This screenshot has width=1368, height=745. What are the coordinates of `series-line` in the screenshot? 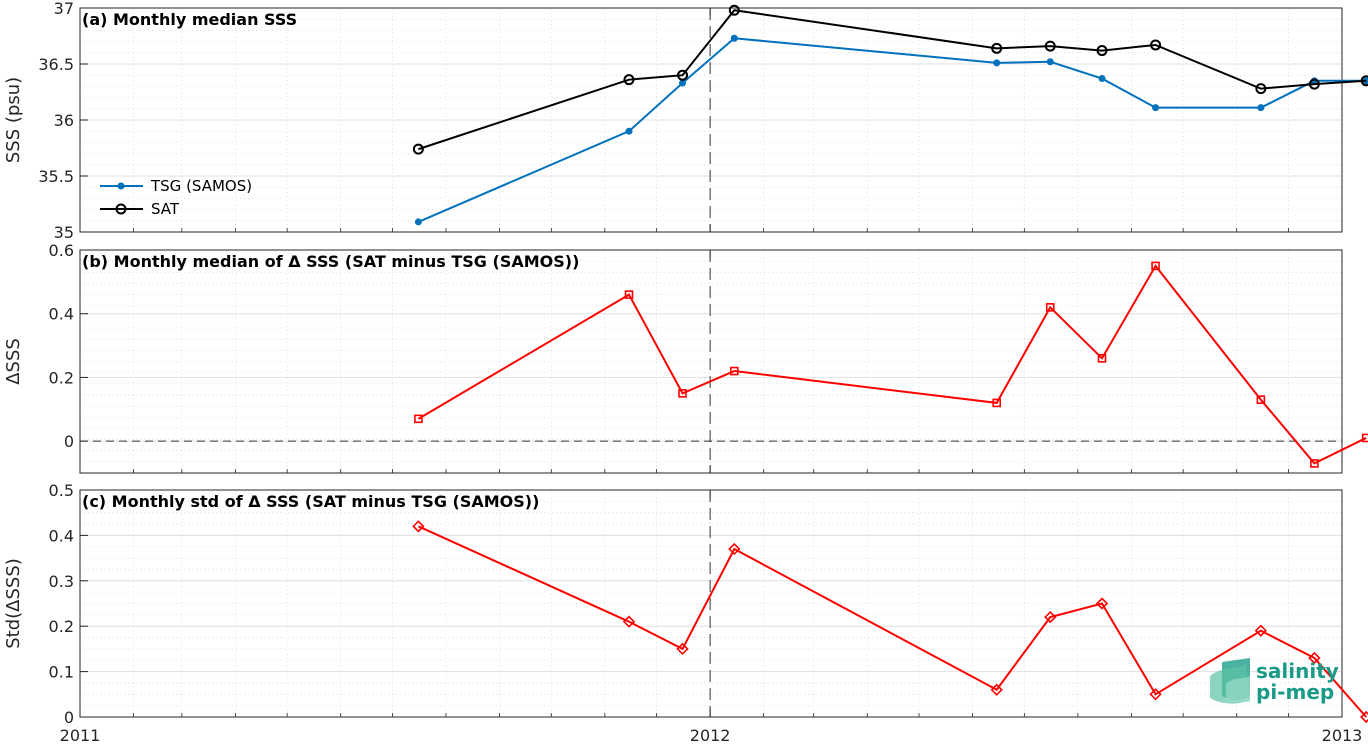 It's located at (892, 80).